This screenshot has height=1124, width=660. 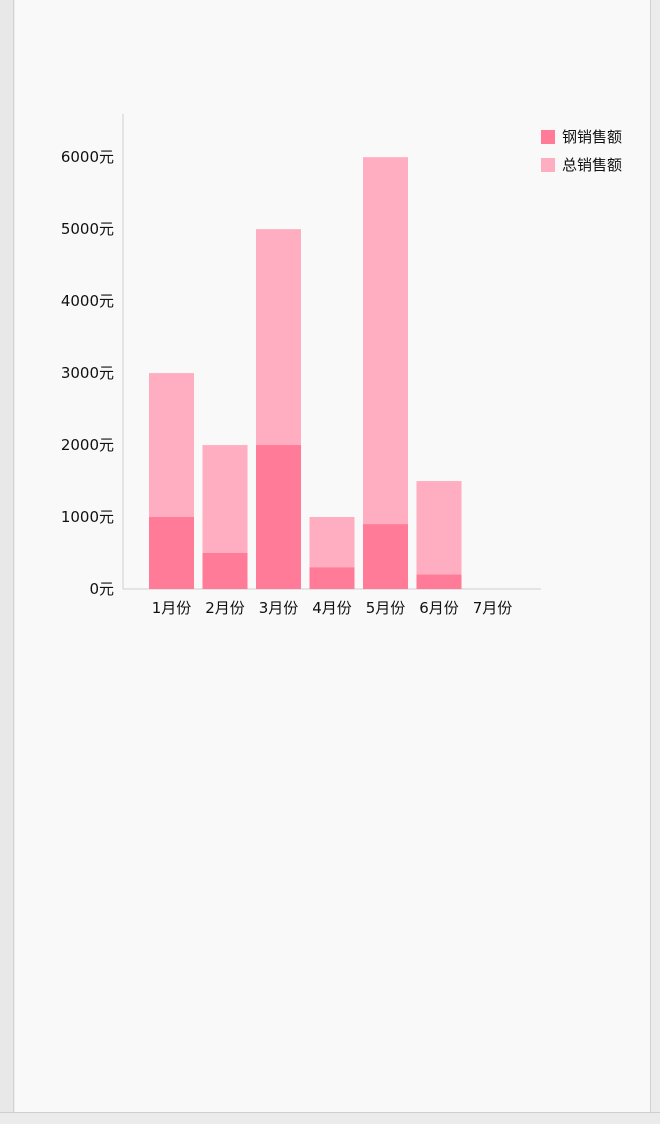 What do you see at coordinates (7, 556) in the screenshot?
I see `left-gutter` at bounding box center [7, 556].